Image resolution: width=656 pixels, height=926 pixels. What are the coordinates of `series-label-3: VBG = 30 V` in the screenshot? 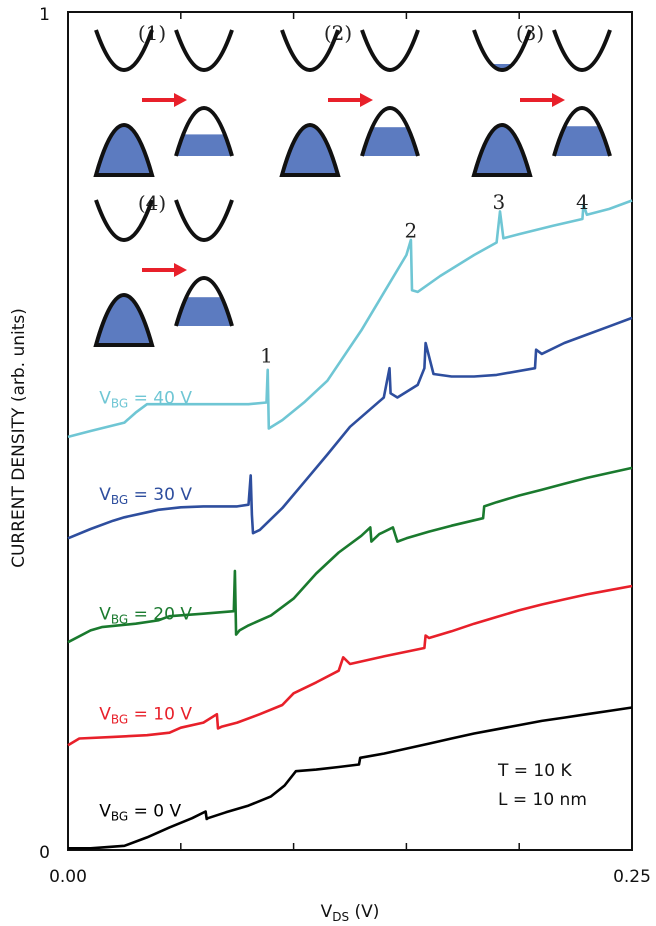 It's located at (145, 496).